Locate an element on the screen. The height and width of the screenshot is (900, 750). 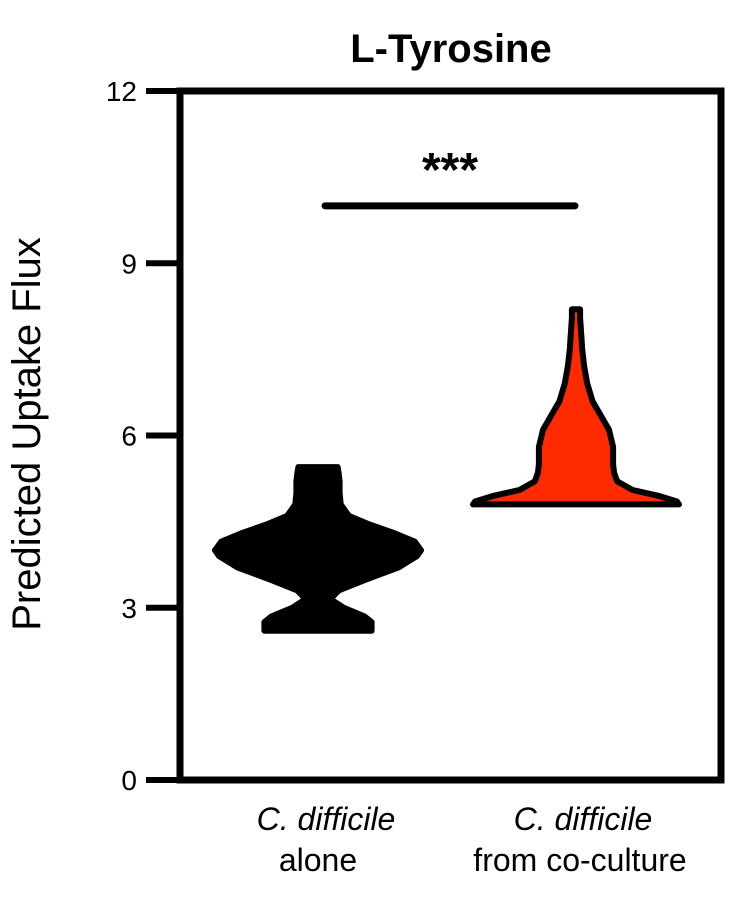
y-tick-label-0: 0 is located at coordinates (129, 780).